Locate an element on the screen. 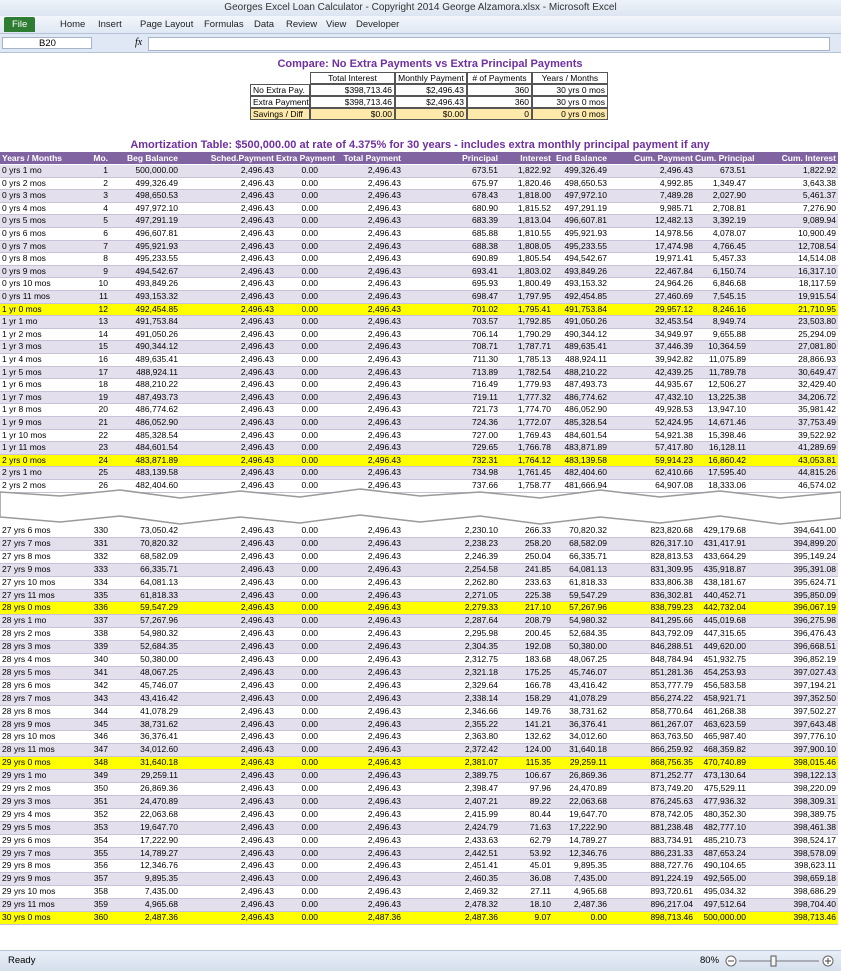 Image resolution: width=841 pixels, height=971 pixels. cell: 2,407.21 is located at coordinates (451, 802).